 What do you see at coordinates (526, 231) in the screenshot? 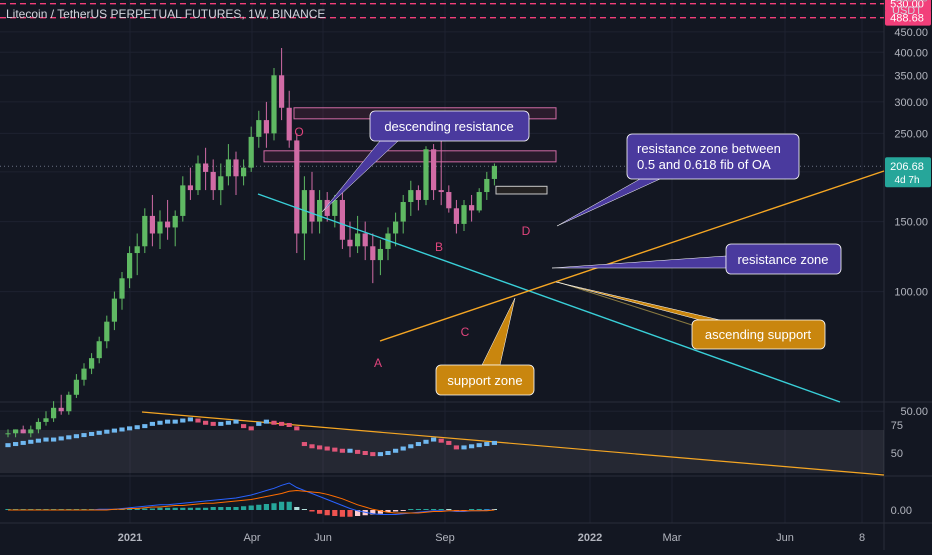
I see `wave-label-D: D` at bounding box center [526, 231].